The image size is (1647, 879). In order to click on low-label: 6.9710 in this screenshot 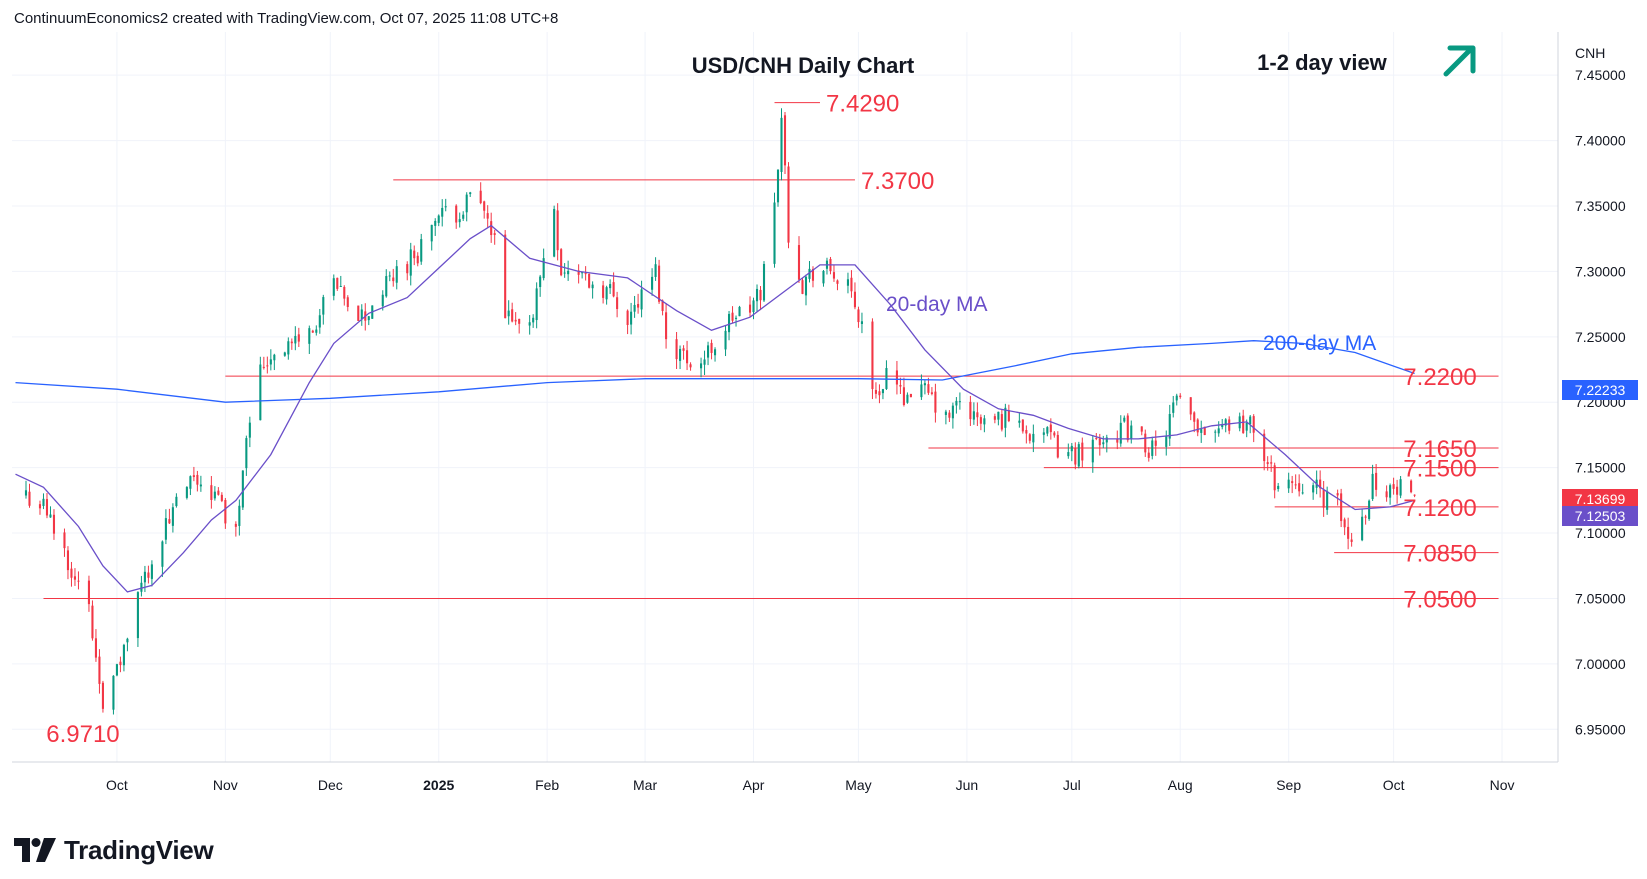, I will do `click(82, 734)`.